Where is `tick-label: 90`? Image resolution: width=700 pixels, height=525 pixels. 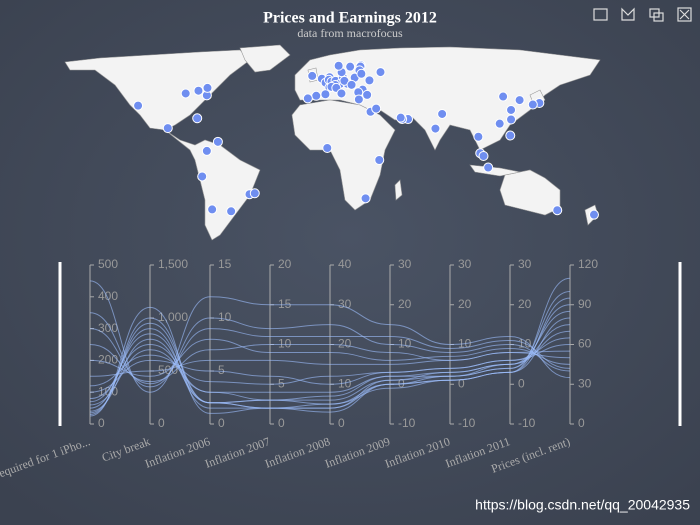
tick-label: 90 is located at coordinates (585, 304).